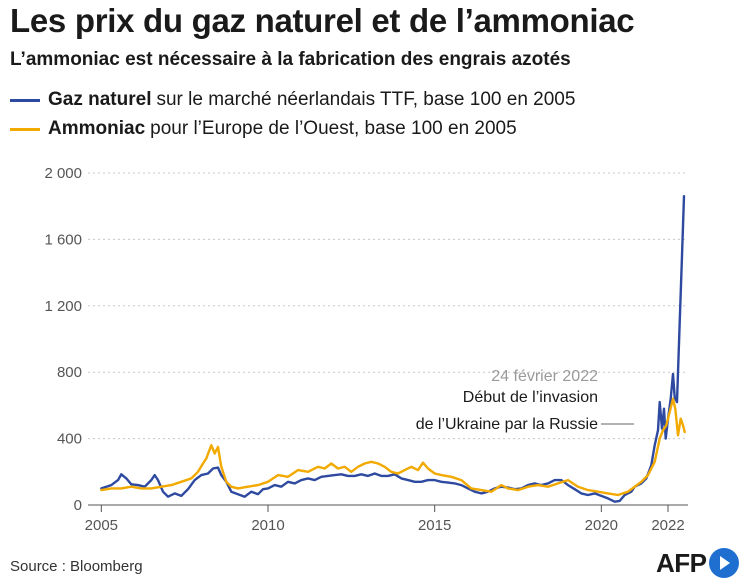 Image resolution: width=747 pixels, height=586 pixels. I want to click on y-tick-label: 2 000, so click(63, 173).